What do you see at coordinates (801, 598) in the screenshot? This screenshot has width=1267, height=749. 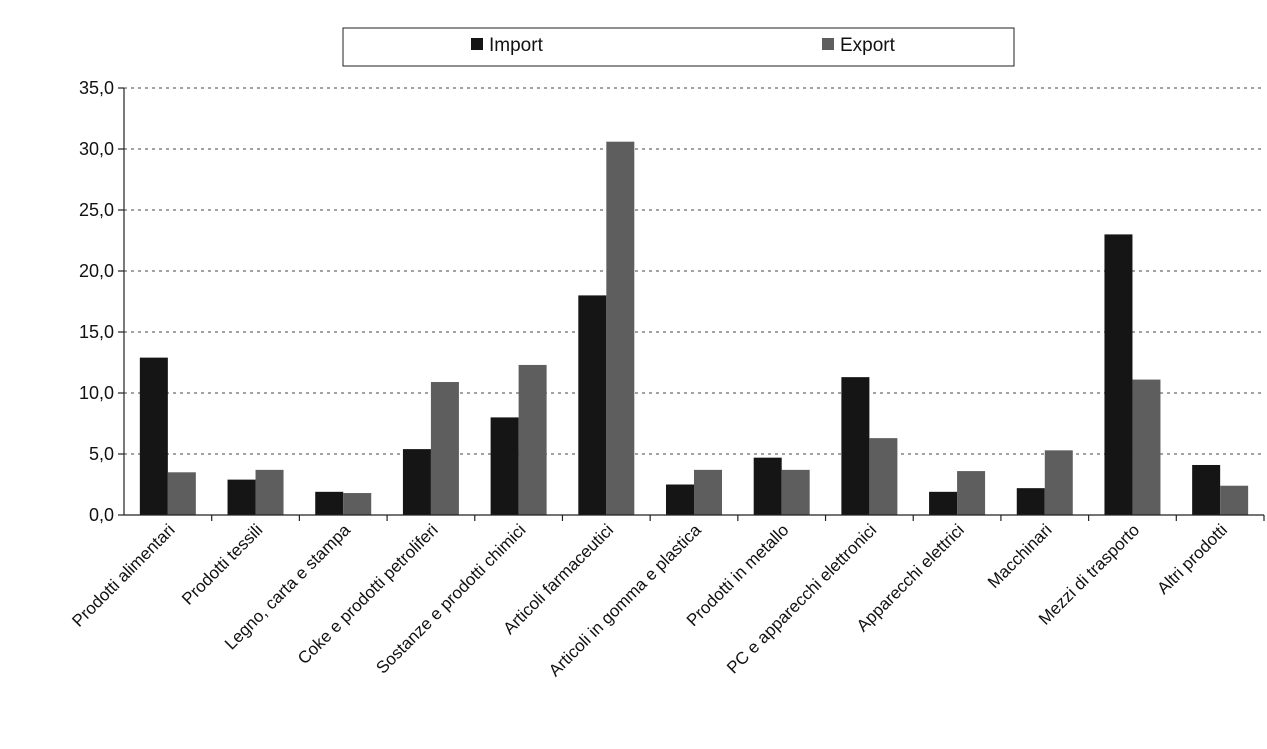 I see `x-category-label: PC e apparecchi elettronici` at bounding box center [801, 598].